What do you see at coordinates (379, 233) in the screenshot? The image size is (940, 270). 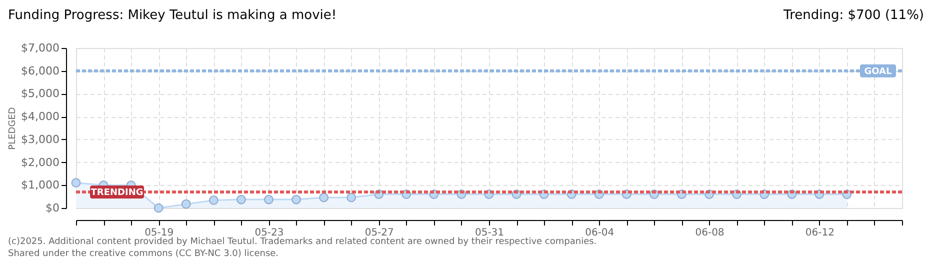 I see `x-tick-label: 05-27` at bounding box center [379, 233].